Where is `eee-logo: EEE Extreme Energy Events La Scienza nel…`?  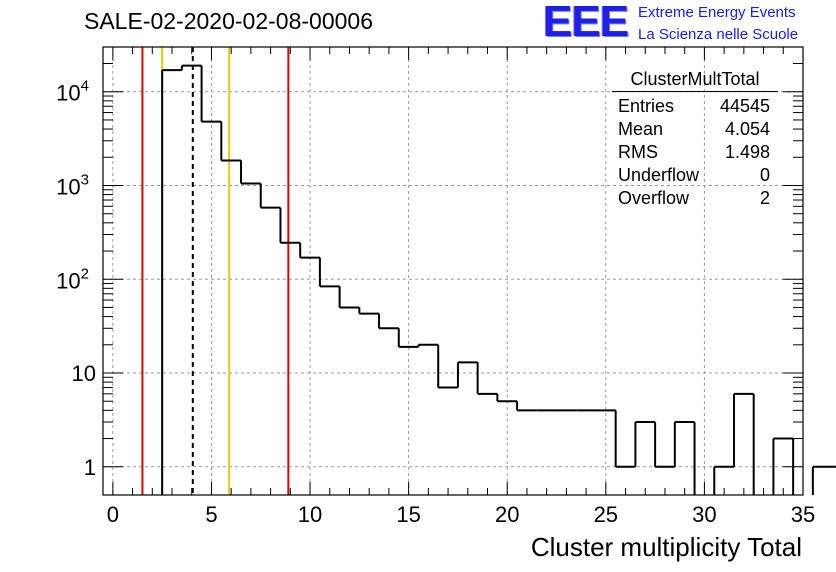
eee-logo: EEE Extreme Energy Events La Scienza nel… is located at coordinates (688, 23).